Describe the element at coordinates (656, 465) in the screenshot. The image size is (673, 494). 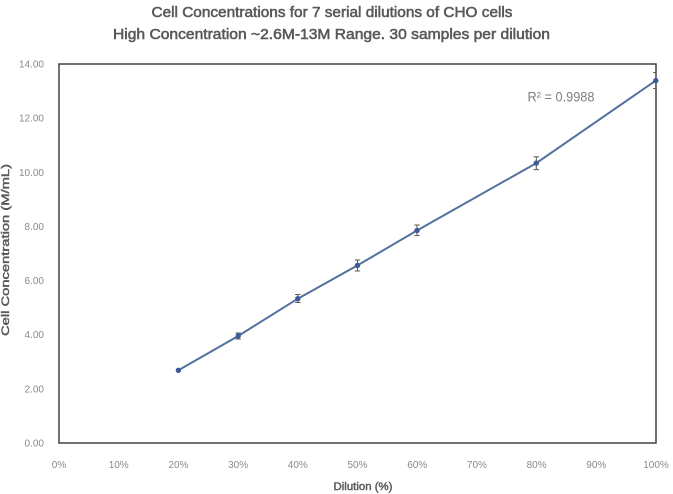
I see `svg-text: 100%` at that location.